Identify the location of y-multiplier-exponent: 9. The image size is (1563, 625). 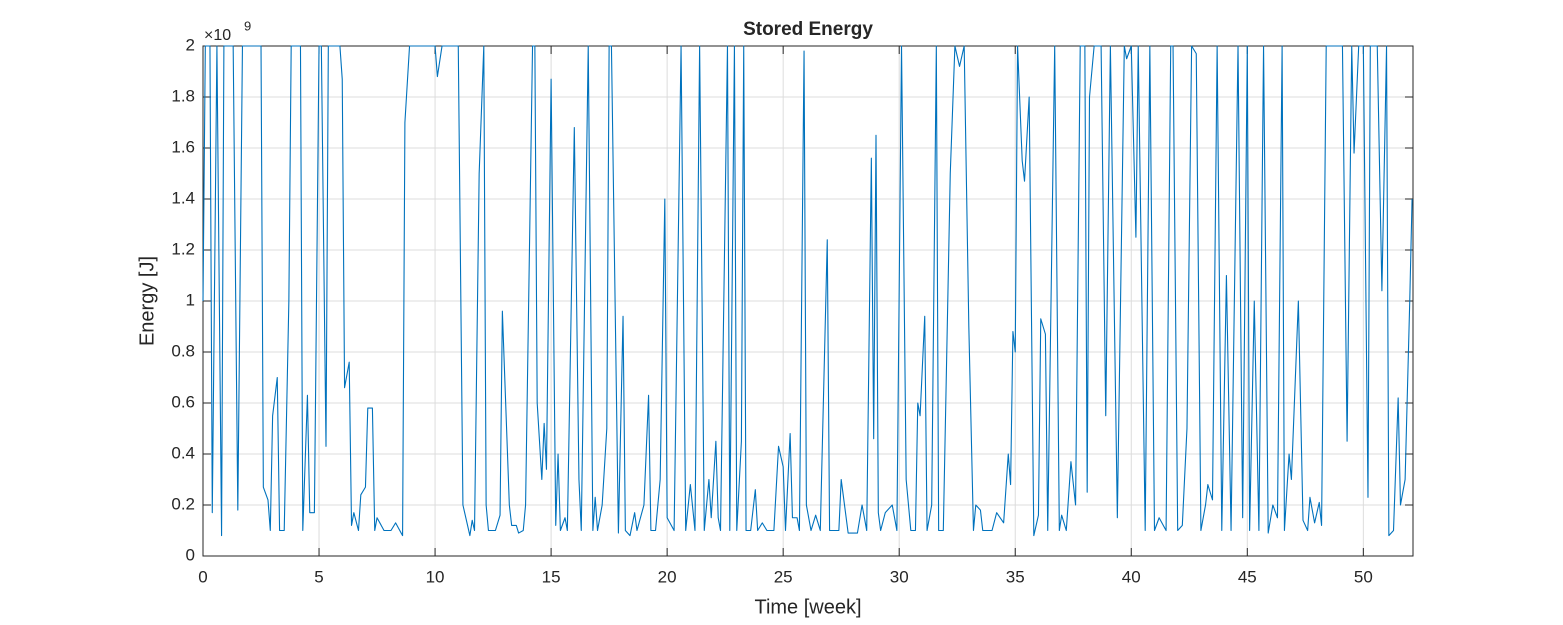
(247, 25).